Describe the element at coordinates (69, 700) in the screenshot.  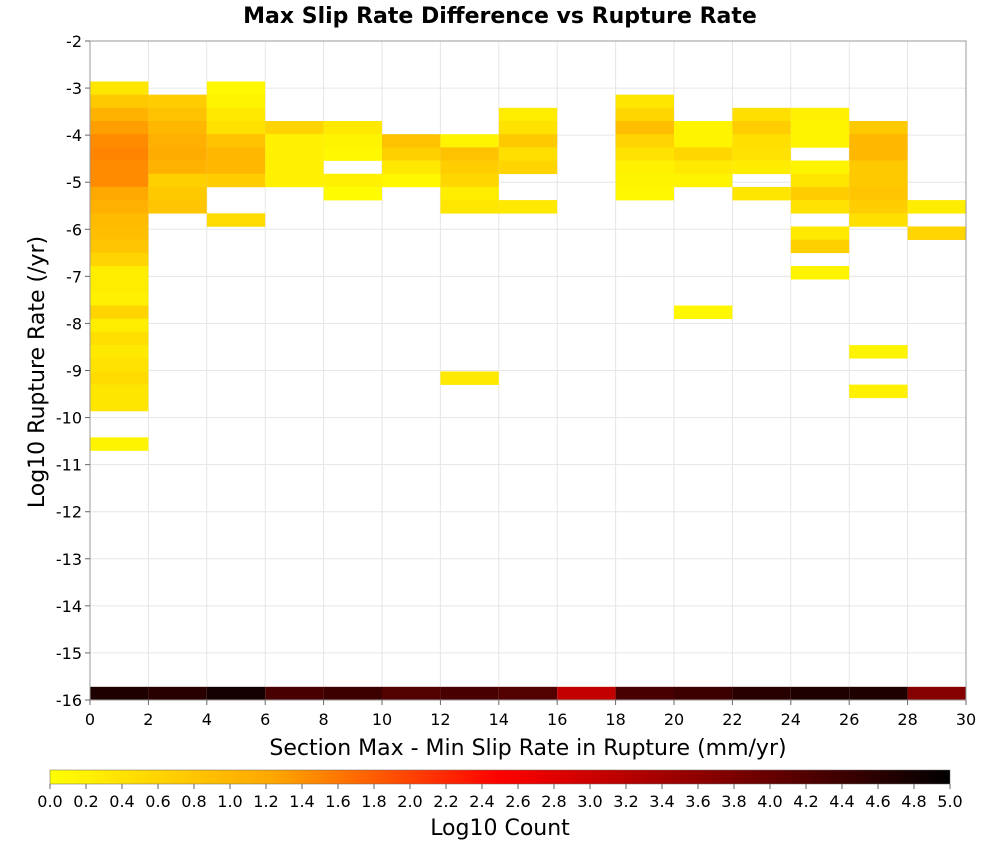
I see `y-tick-label: -16` at that location.